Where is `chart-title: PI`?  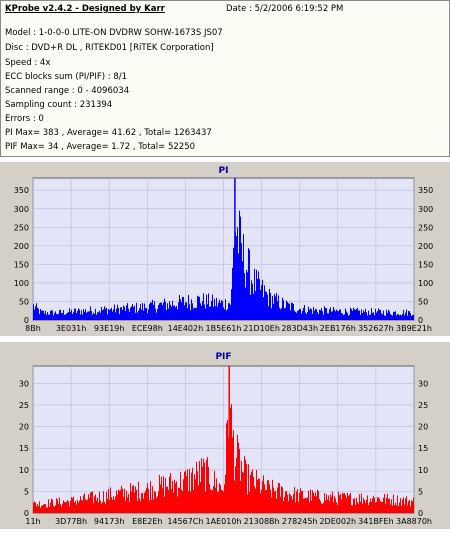
chart-title: PI is located at coordinates (224, 171).